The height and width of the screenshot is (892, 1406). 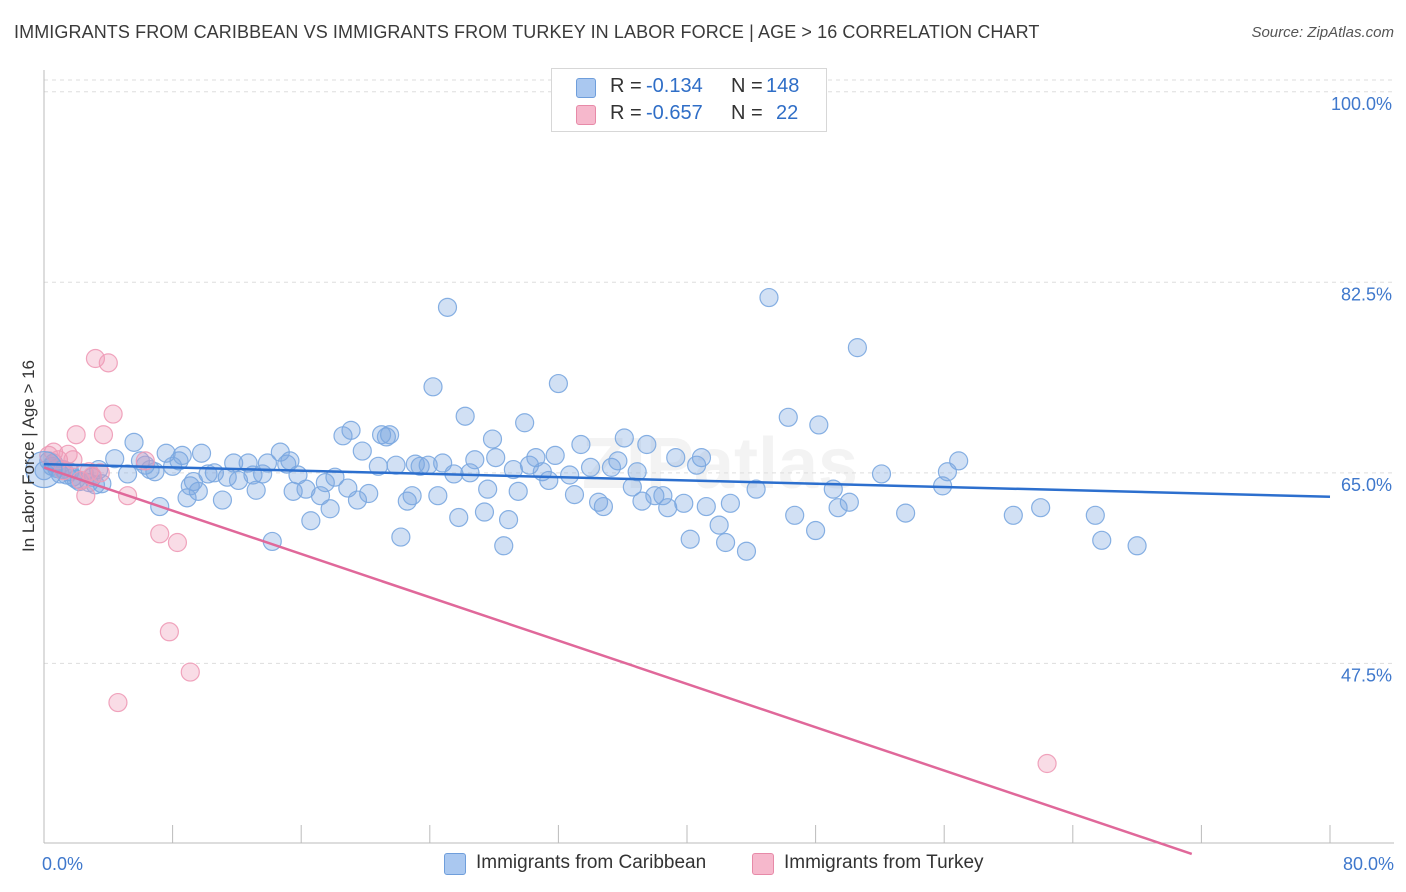 What do you see at coordinates (626, 113) in the screenshot?
I see `legend-r-label: R =` at bounding box center [626, 113].